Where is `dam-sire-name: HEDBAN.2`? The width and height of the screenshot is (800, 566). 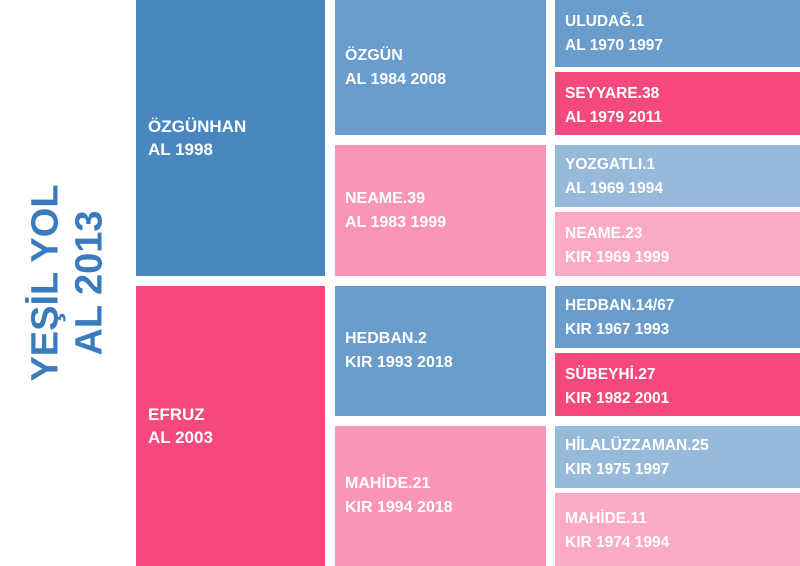 dam-sire-name: HEDBAN.2 is located at coordinates (386, 338).